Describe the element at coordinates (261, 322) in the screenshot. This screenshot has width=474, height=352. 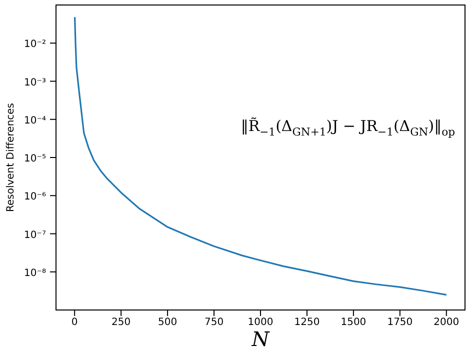
I see `x-tick-label: 1000` at that location.